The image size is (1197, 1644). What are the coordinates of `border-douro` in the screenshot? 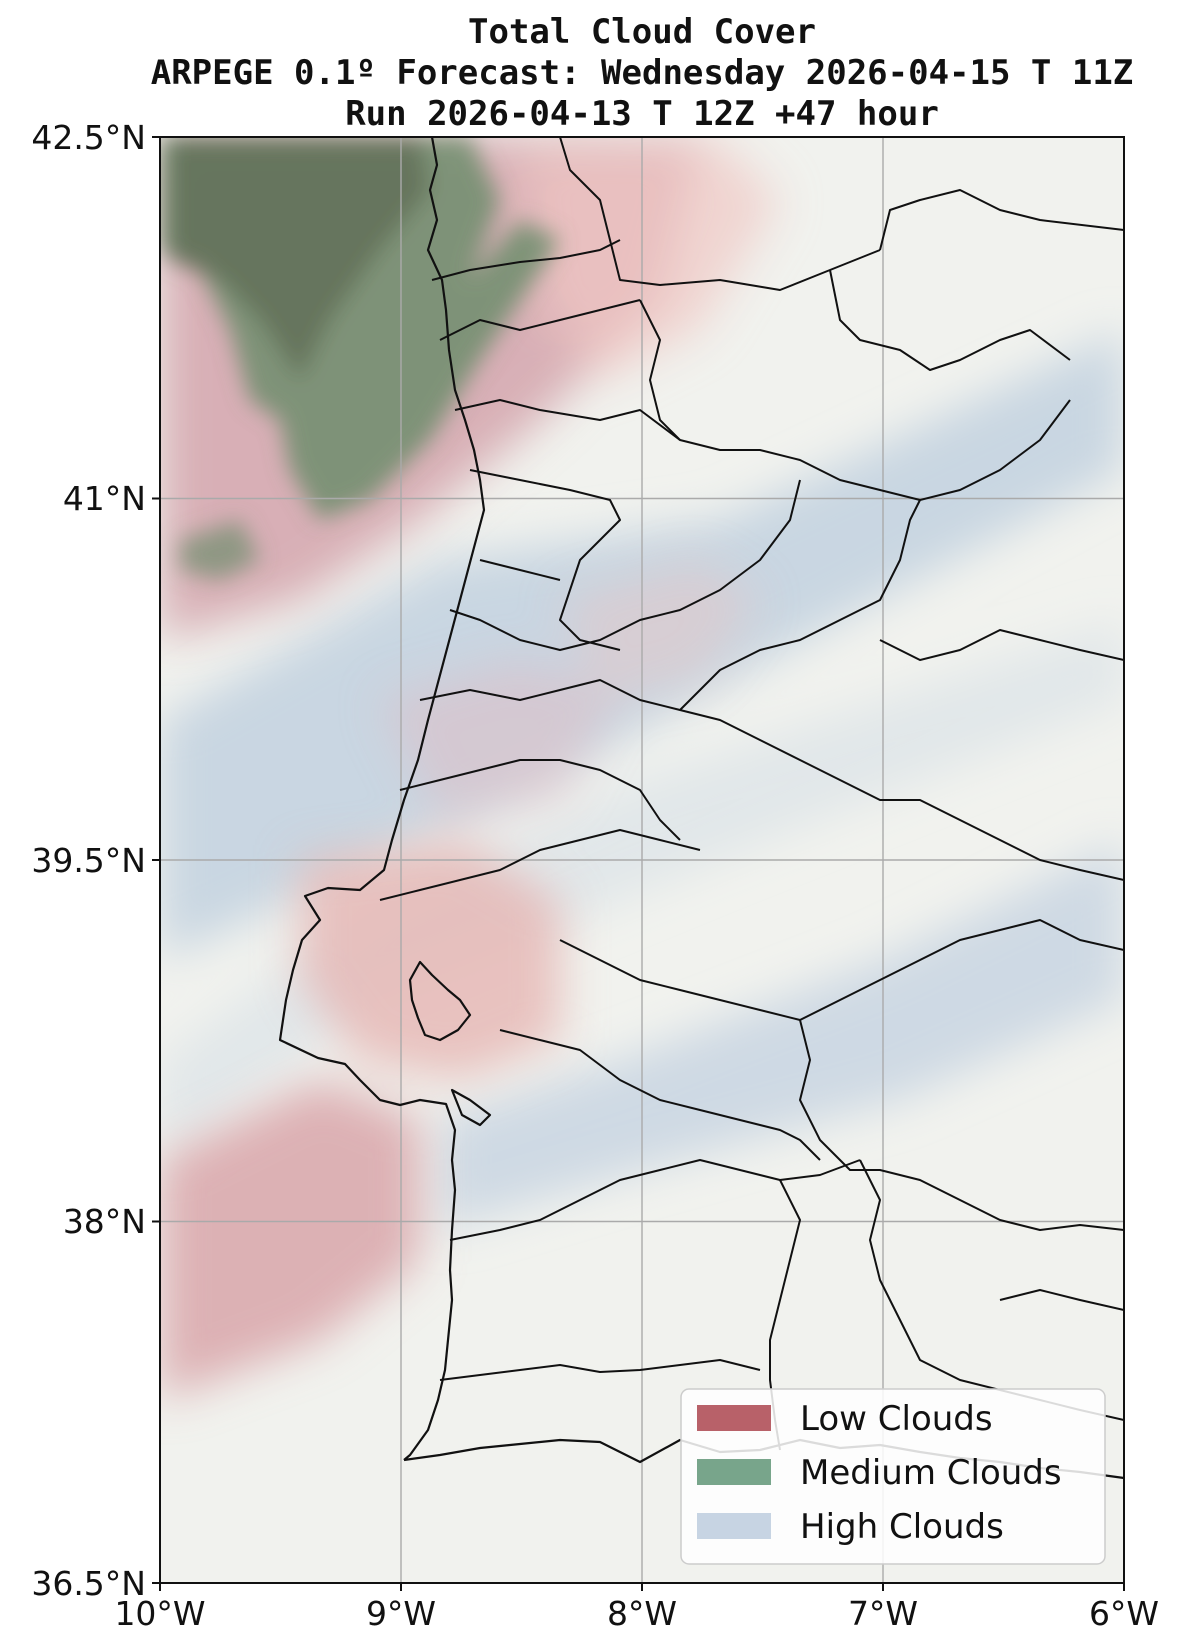 It's located at (660, 370).